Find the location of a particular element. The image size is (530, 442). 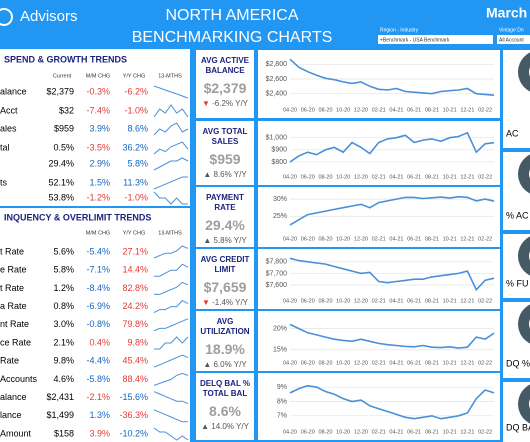

yy-change: 11.3% is located at coordinates (135, 182).